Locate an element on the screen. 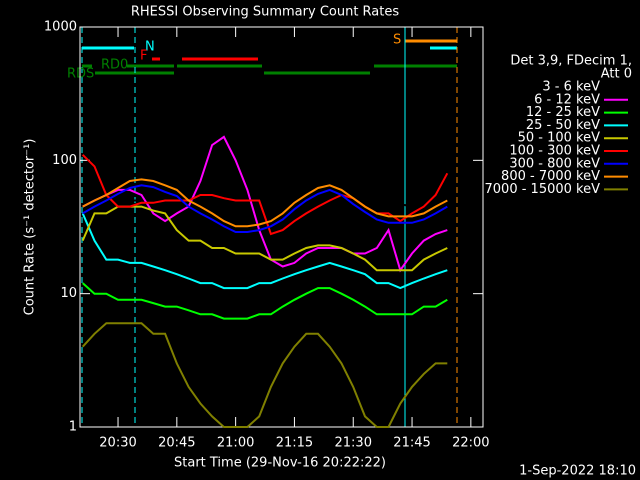 The height and width of the screenshot is (480, 640). x-tick-label: 20:45 is located at coordinates (176, 443).